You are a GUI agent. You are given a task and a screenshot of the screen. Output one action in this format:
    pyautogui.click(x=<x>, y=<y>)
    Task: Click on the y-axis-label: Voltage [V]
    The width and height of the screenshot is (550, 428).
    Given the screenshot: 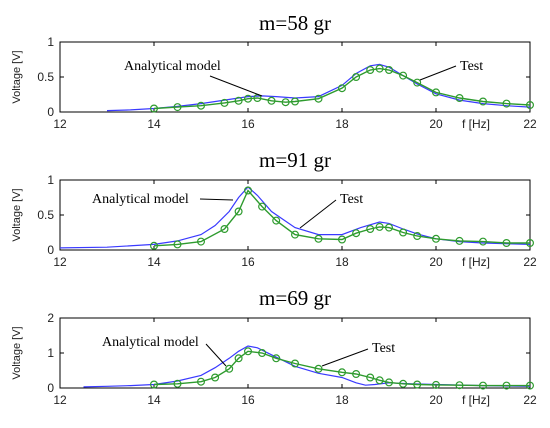 What is the action you would take?
    pyautogui.click(x=17, y=352)
    